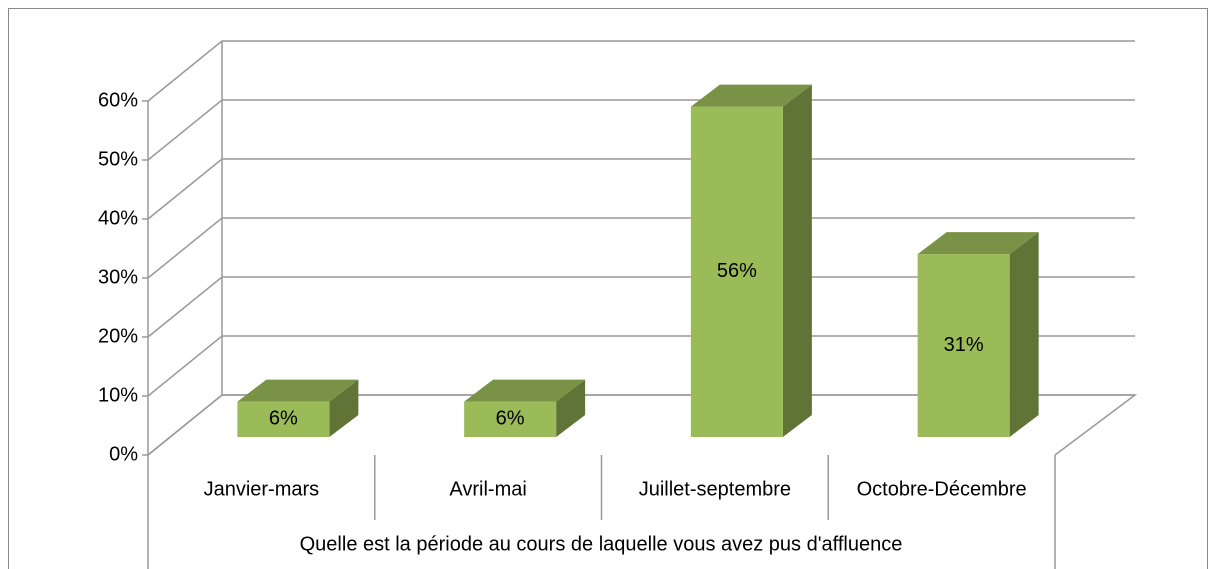 The height and width of the screenshot is (569, 1216). I want to click on y-tick-label: 10%, so click(118, 395).